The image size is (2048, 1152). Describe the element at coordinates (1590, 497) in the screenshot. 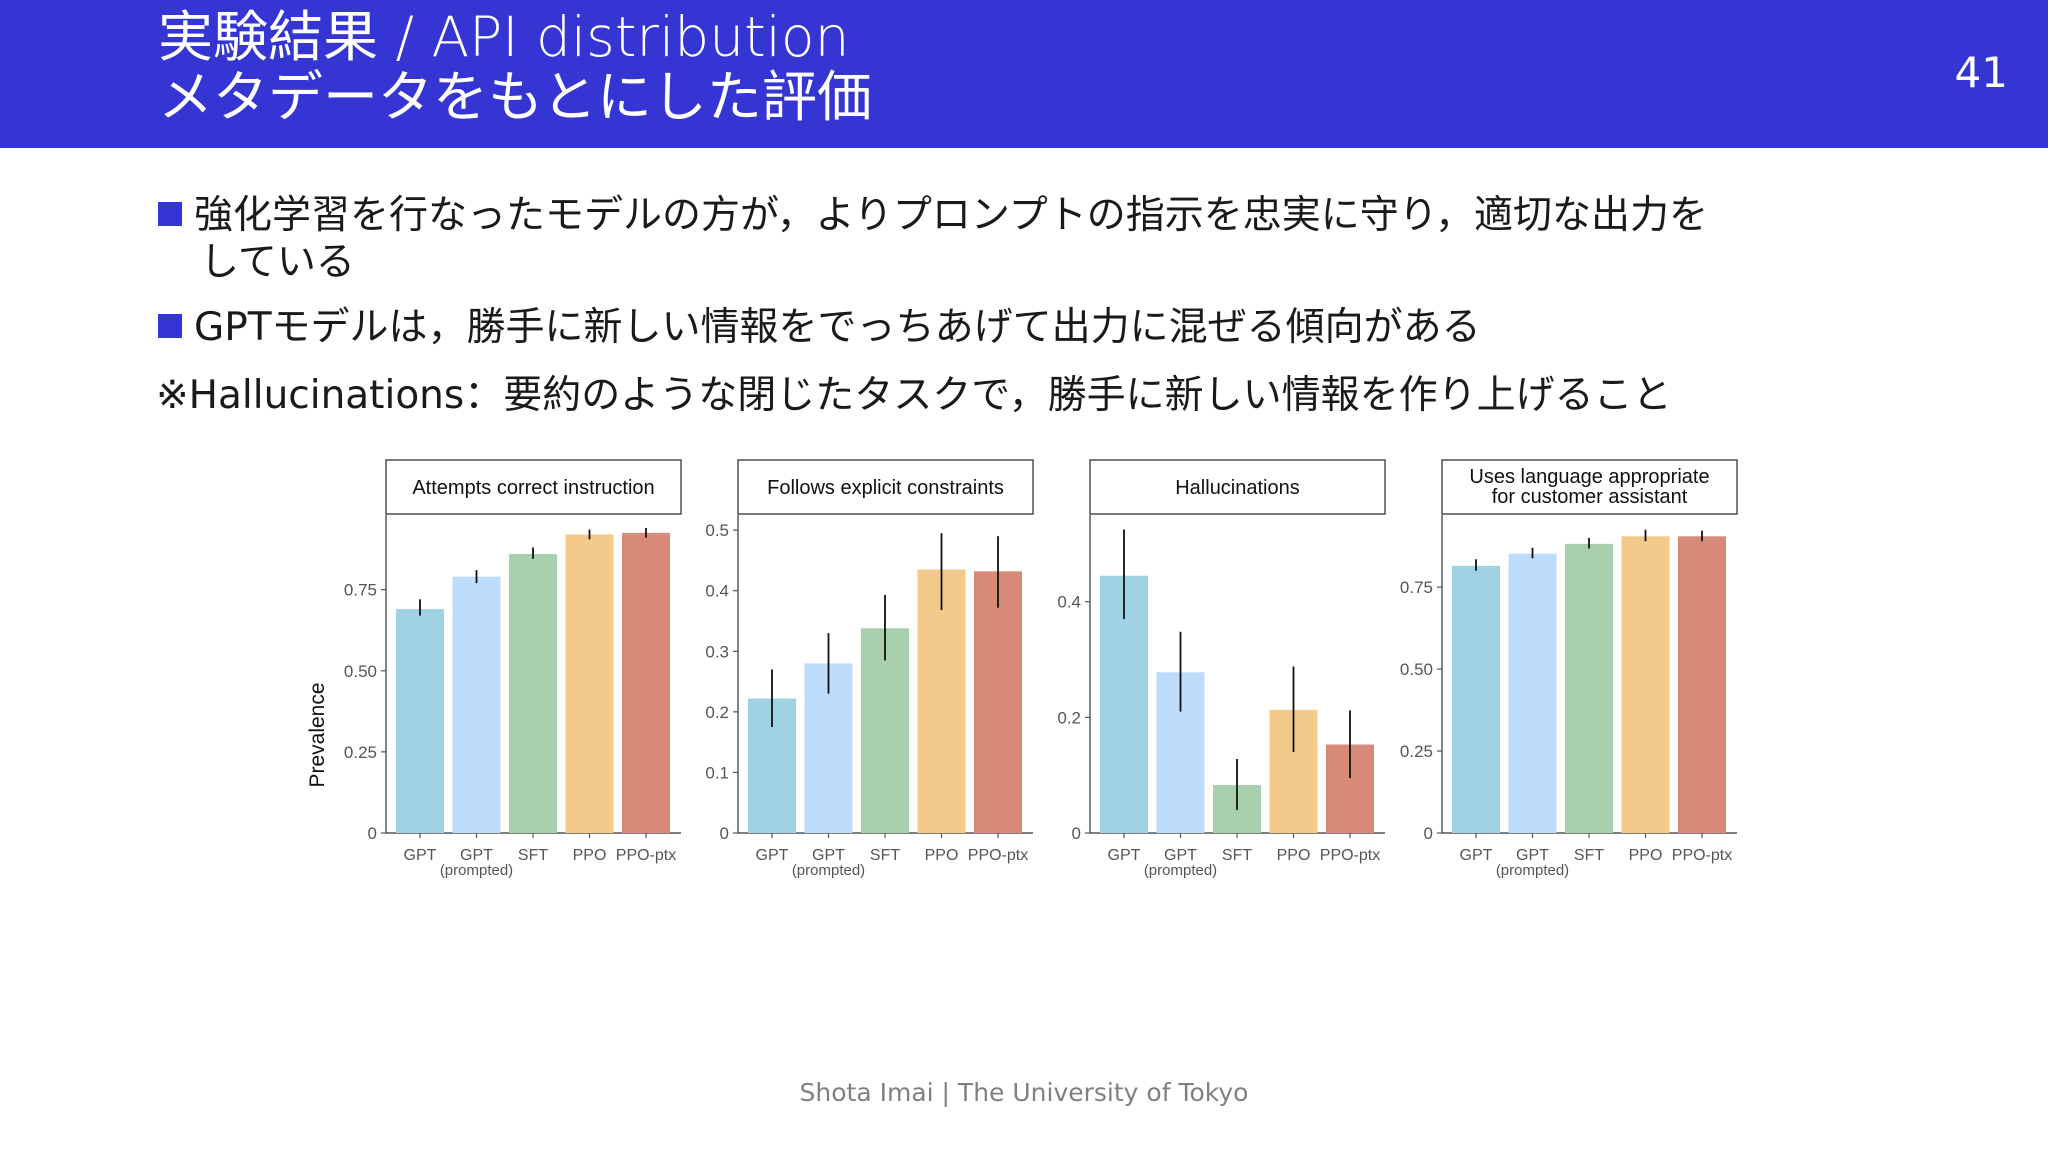

I see `panel-title: for customer assistant` at that location.